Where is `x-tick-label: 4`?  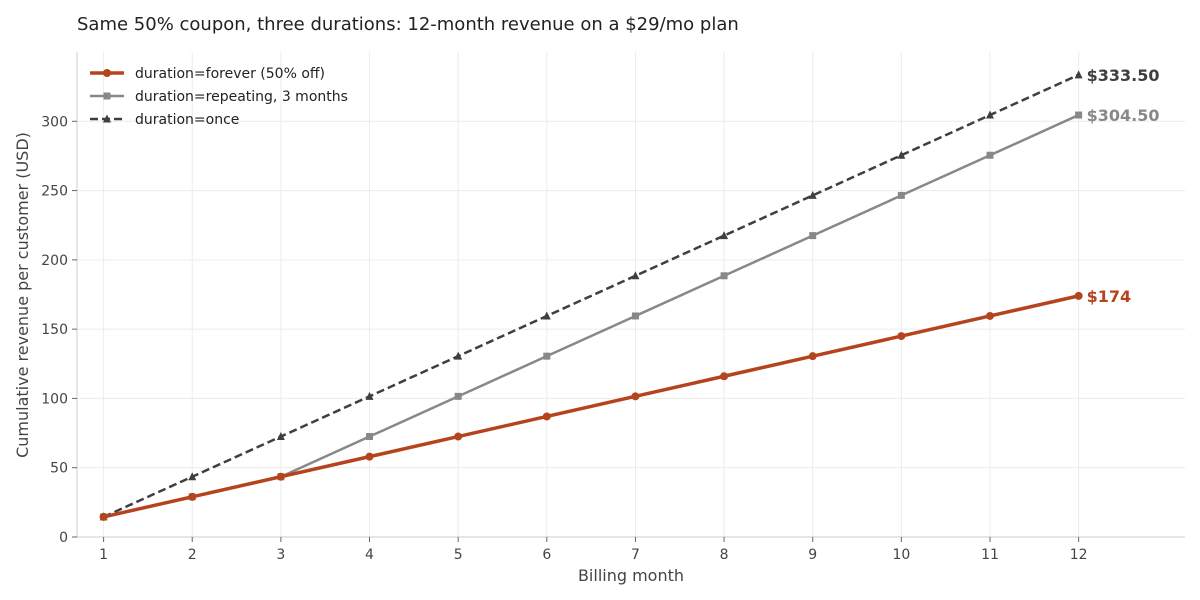
x-tick-label: 4 is located at coordinates (369, 555).